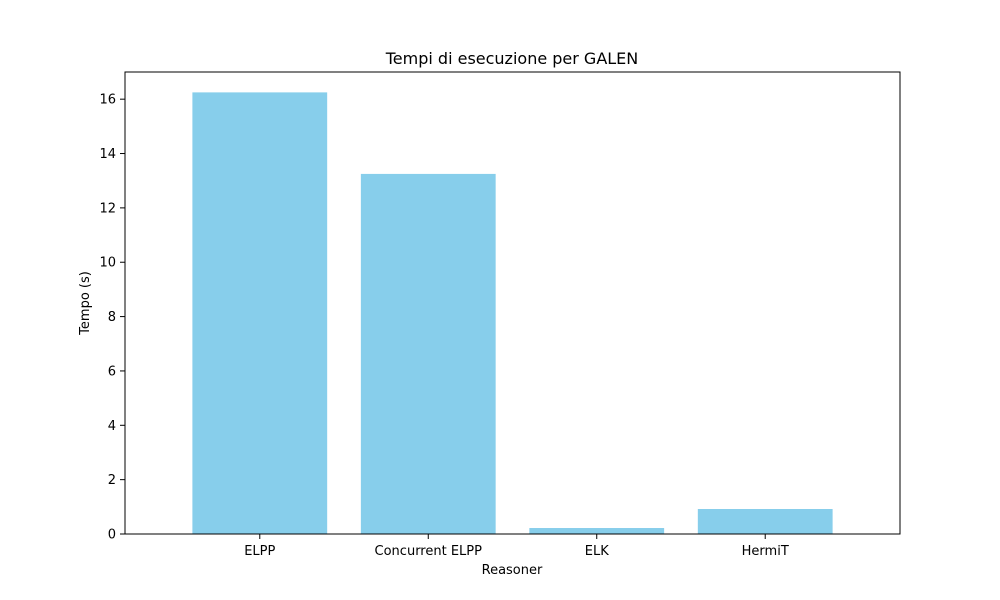  What do you see at coordinates (512, 58) in the screenshot?
I see `chart-title: Tempi di esecuzione per GALEN` at bounding box center [512, 58].